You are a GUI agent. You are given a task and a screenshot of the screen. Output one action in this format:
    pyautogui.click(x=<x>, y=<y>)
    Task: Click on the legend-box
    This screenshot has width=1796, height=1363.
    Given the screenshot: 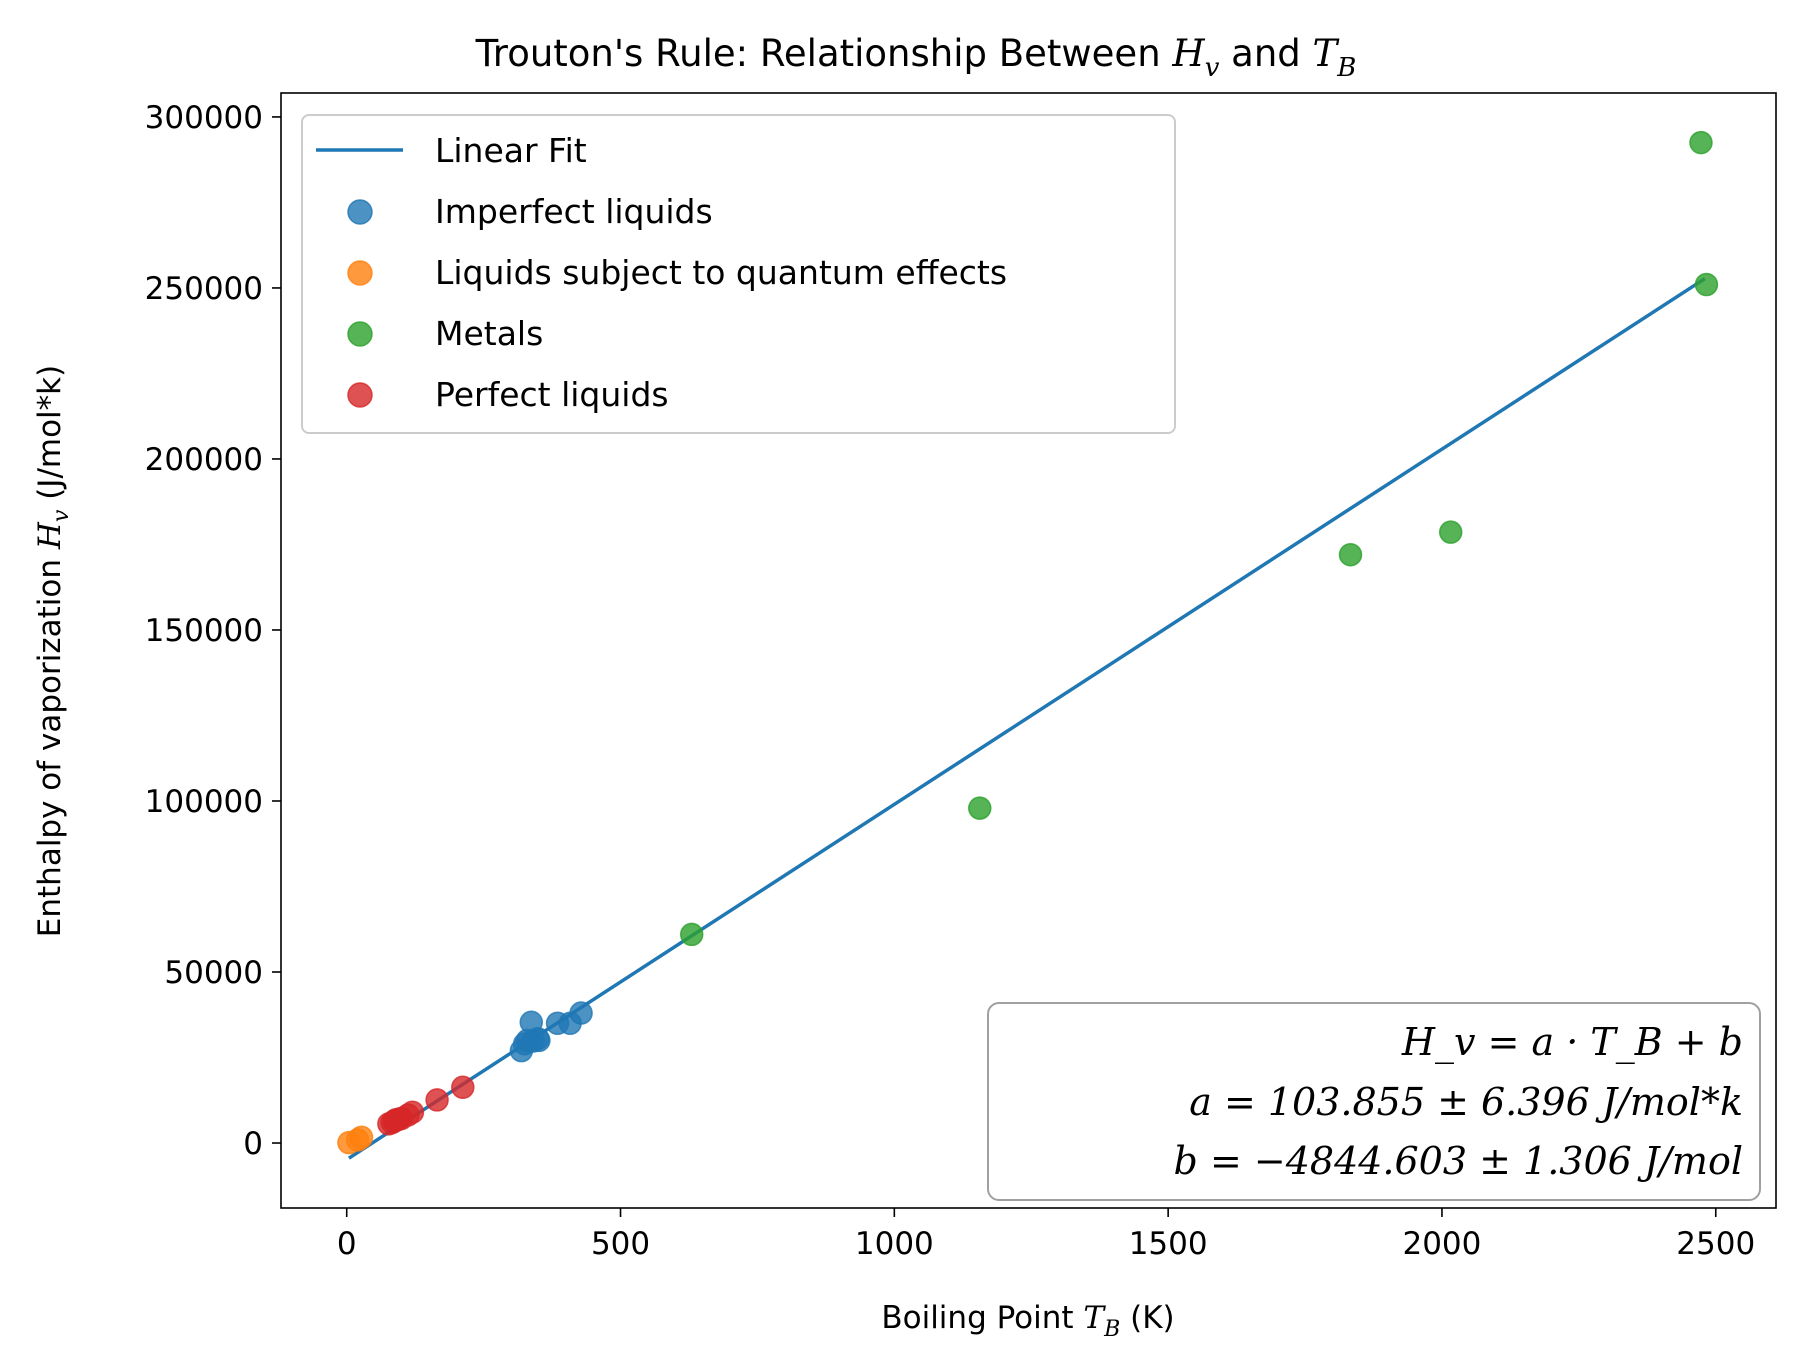 What is the action you would take?
    pyautogui.click(x=738, y=274)
    